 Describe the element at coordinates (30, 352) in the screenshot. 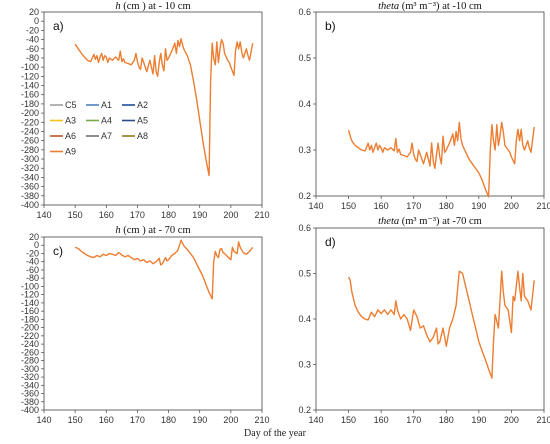

I see `y-tick-label: -260` at that location.